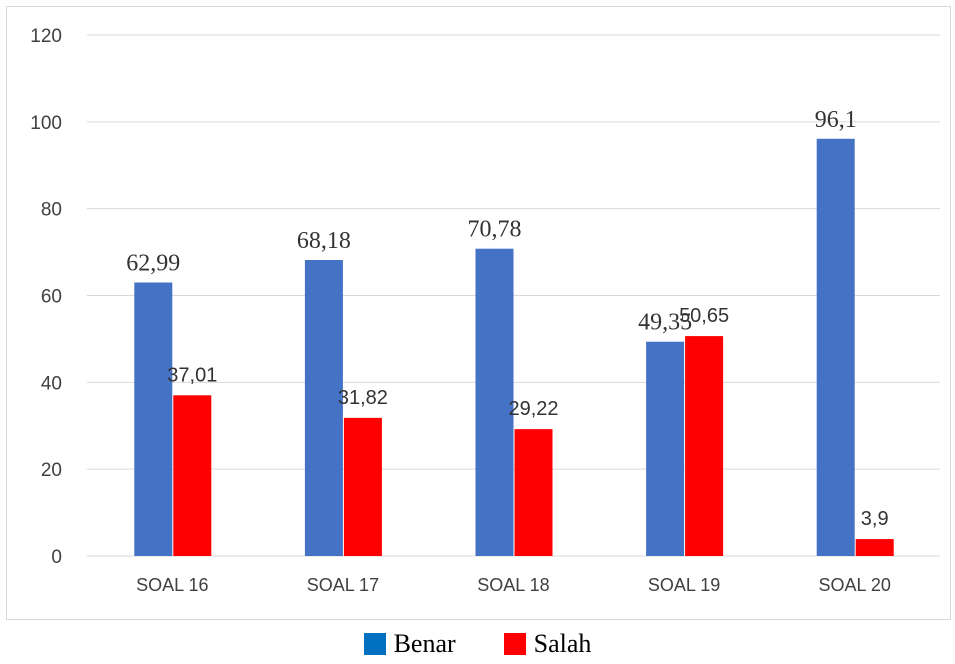  I want to click on data-label-salah: 29,22, so click(533, 409).